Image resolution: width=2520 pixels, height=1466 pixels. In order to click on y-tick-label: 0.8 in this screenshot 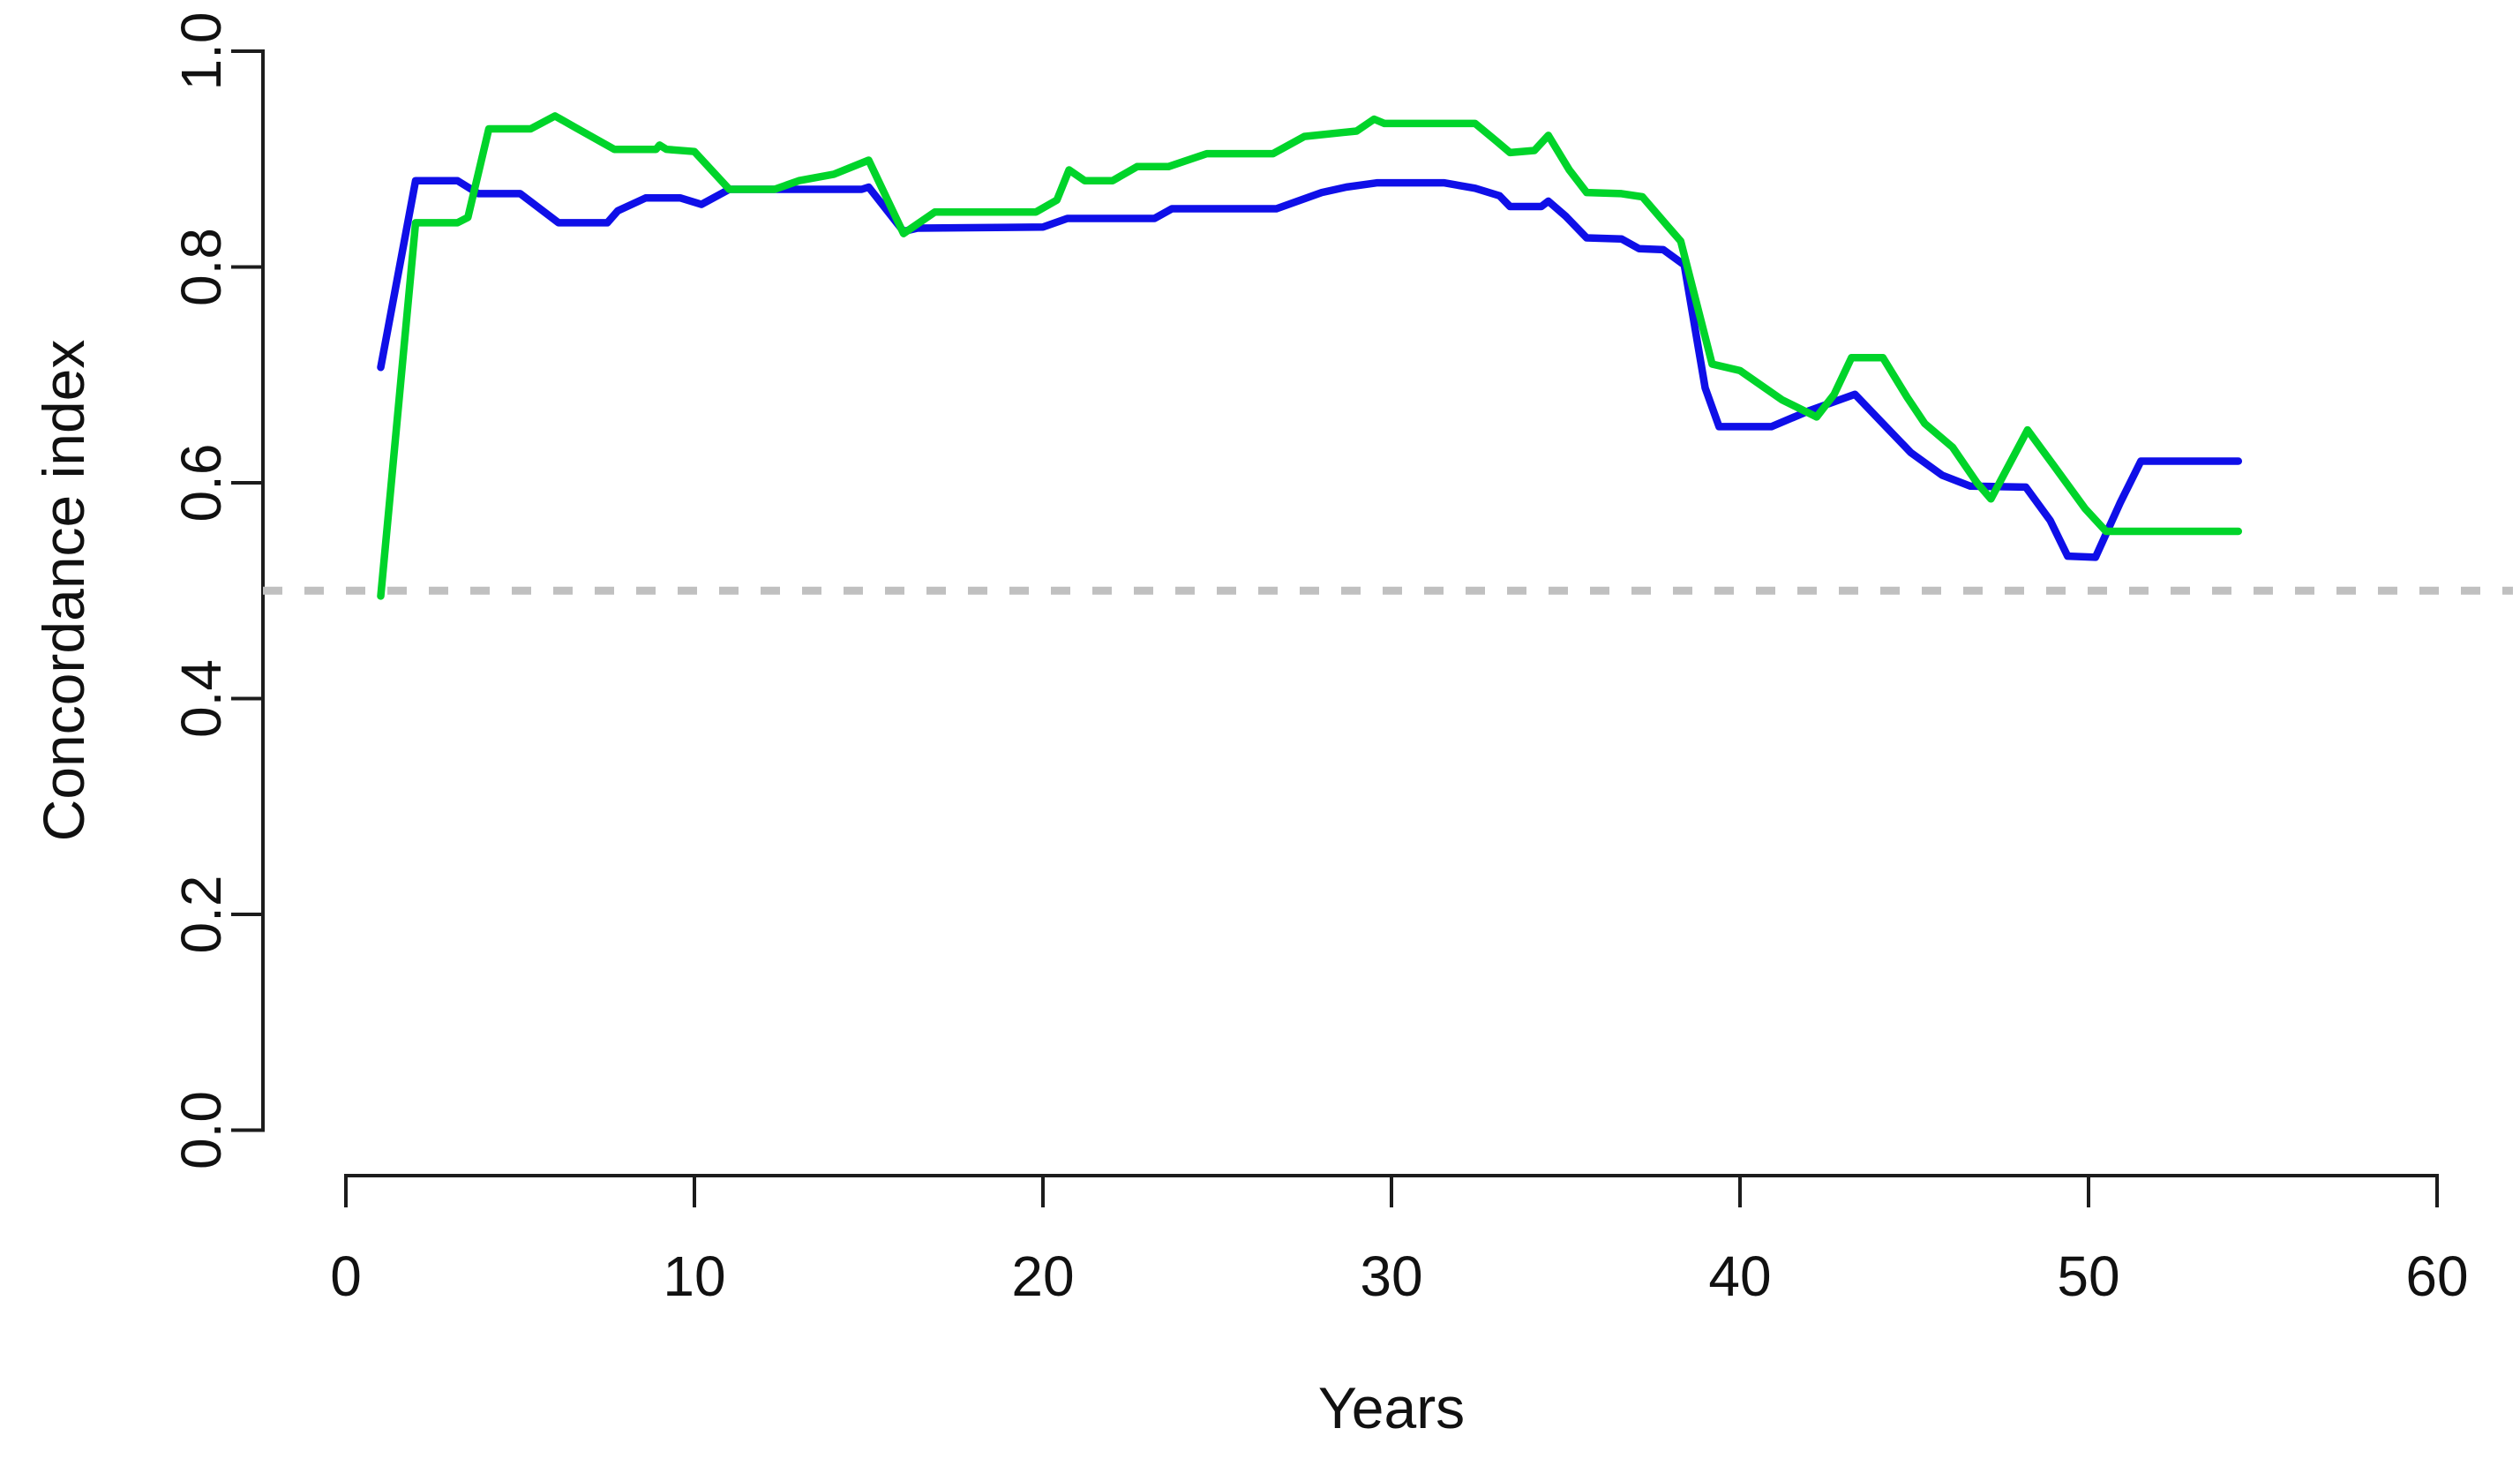, I will do `click(201, 267)`.